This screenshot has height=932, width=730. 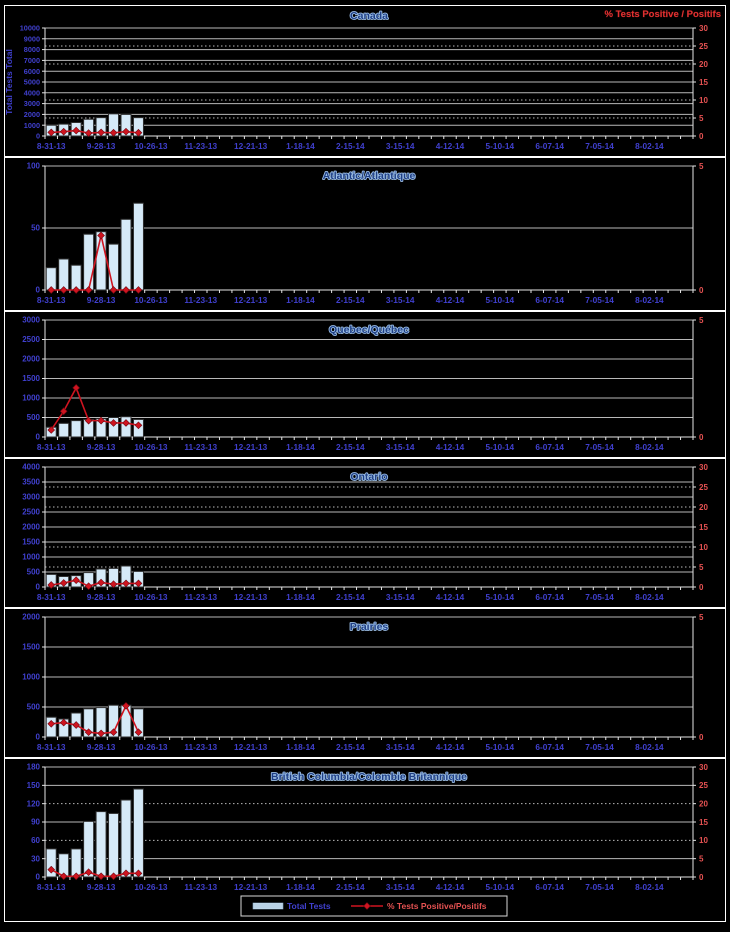 What do you see at coordinates (703, 487) in the screenshot?
I see `right-tick-label: 25` at bounding box center [703, 487].